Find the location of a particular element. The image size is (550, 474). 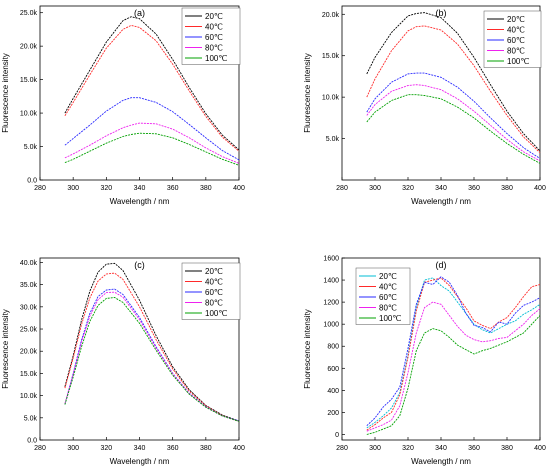

y-tick-label: 400 is located at coordinates (333, 391).